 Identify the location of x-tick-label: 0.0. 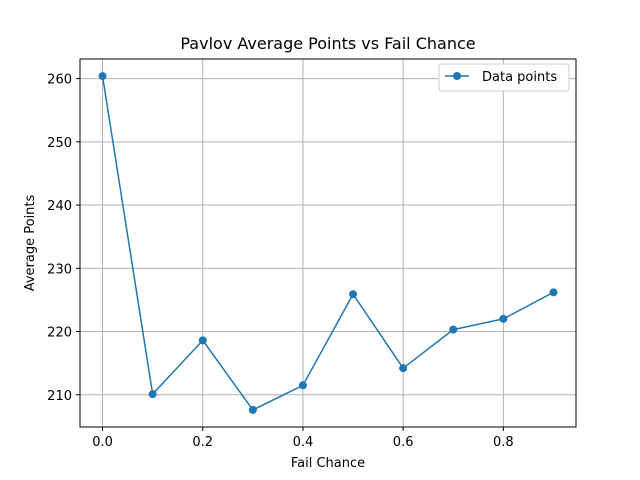
(102, 442).